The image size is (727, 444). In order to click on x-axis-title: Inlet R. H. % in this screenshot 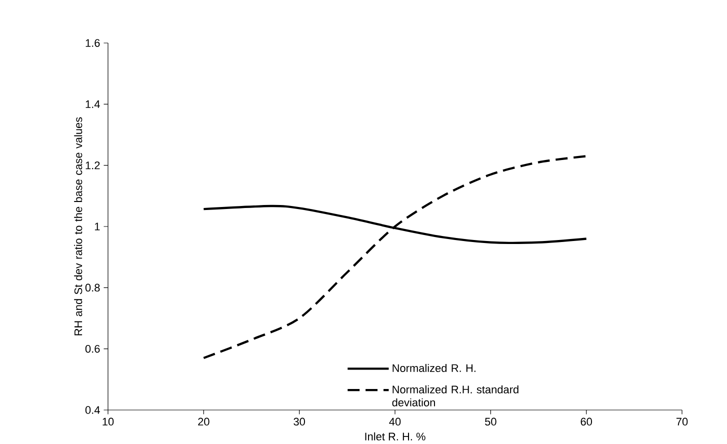, I will do `click(395, 436)`.